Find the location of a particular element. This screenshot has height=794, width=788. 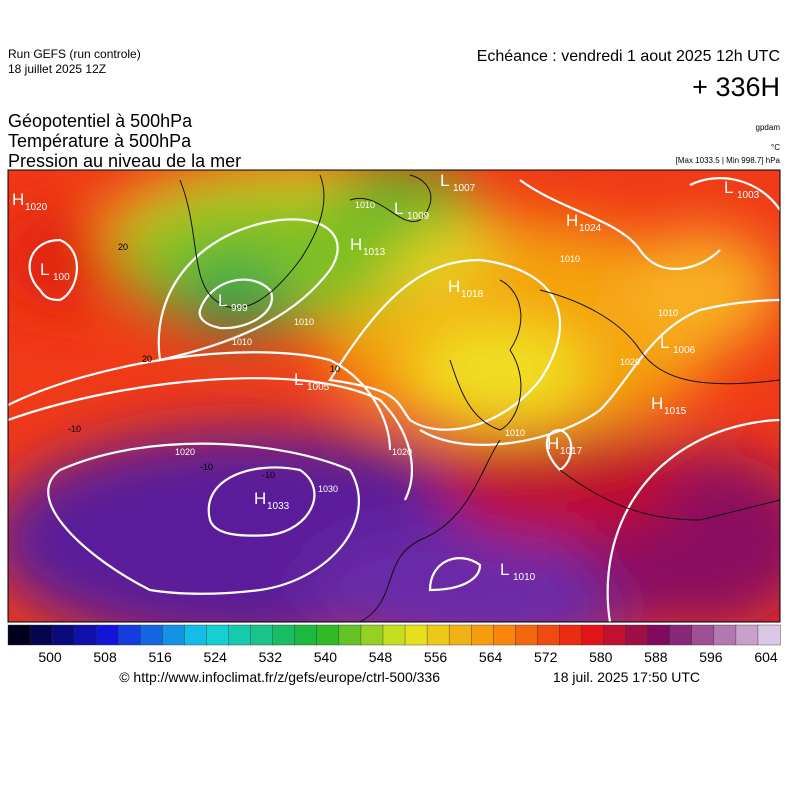

colorbar-label: 540 is located at coordinates (326, 657).